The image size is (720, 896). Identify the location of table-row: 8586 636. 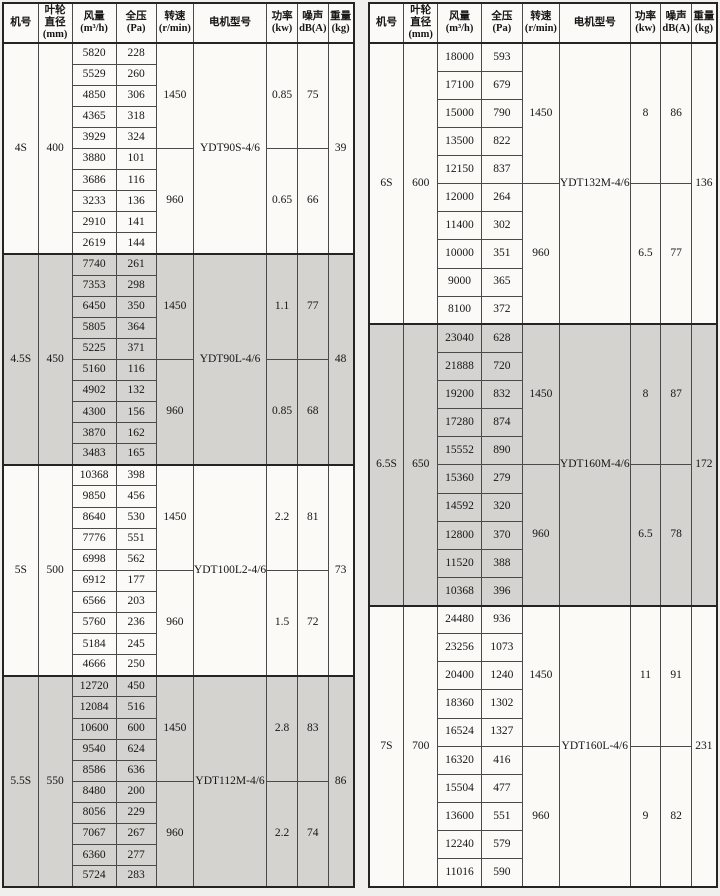
(178, 770).